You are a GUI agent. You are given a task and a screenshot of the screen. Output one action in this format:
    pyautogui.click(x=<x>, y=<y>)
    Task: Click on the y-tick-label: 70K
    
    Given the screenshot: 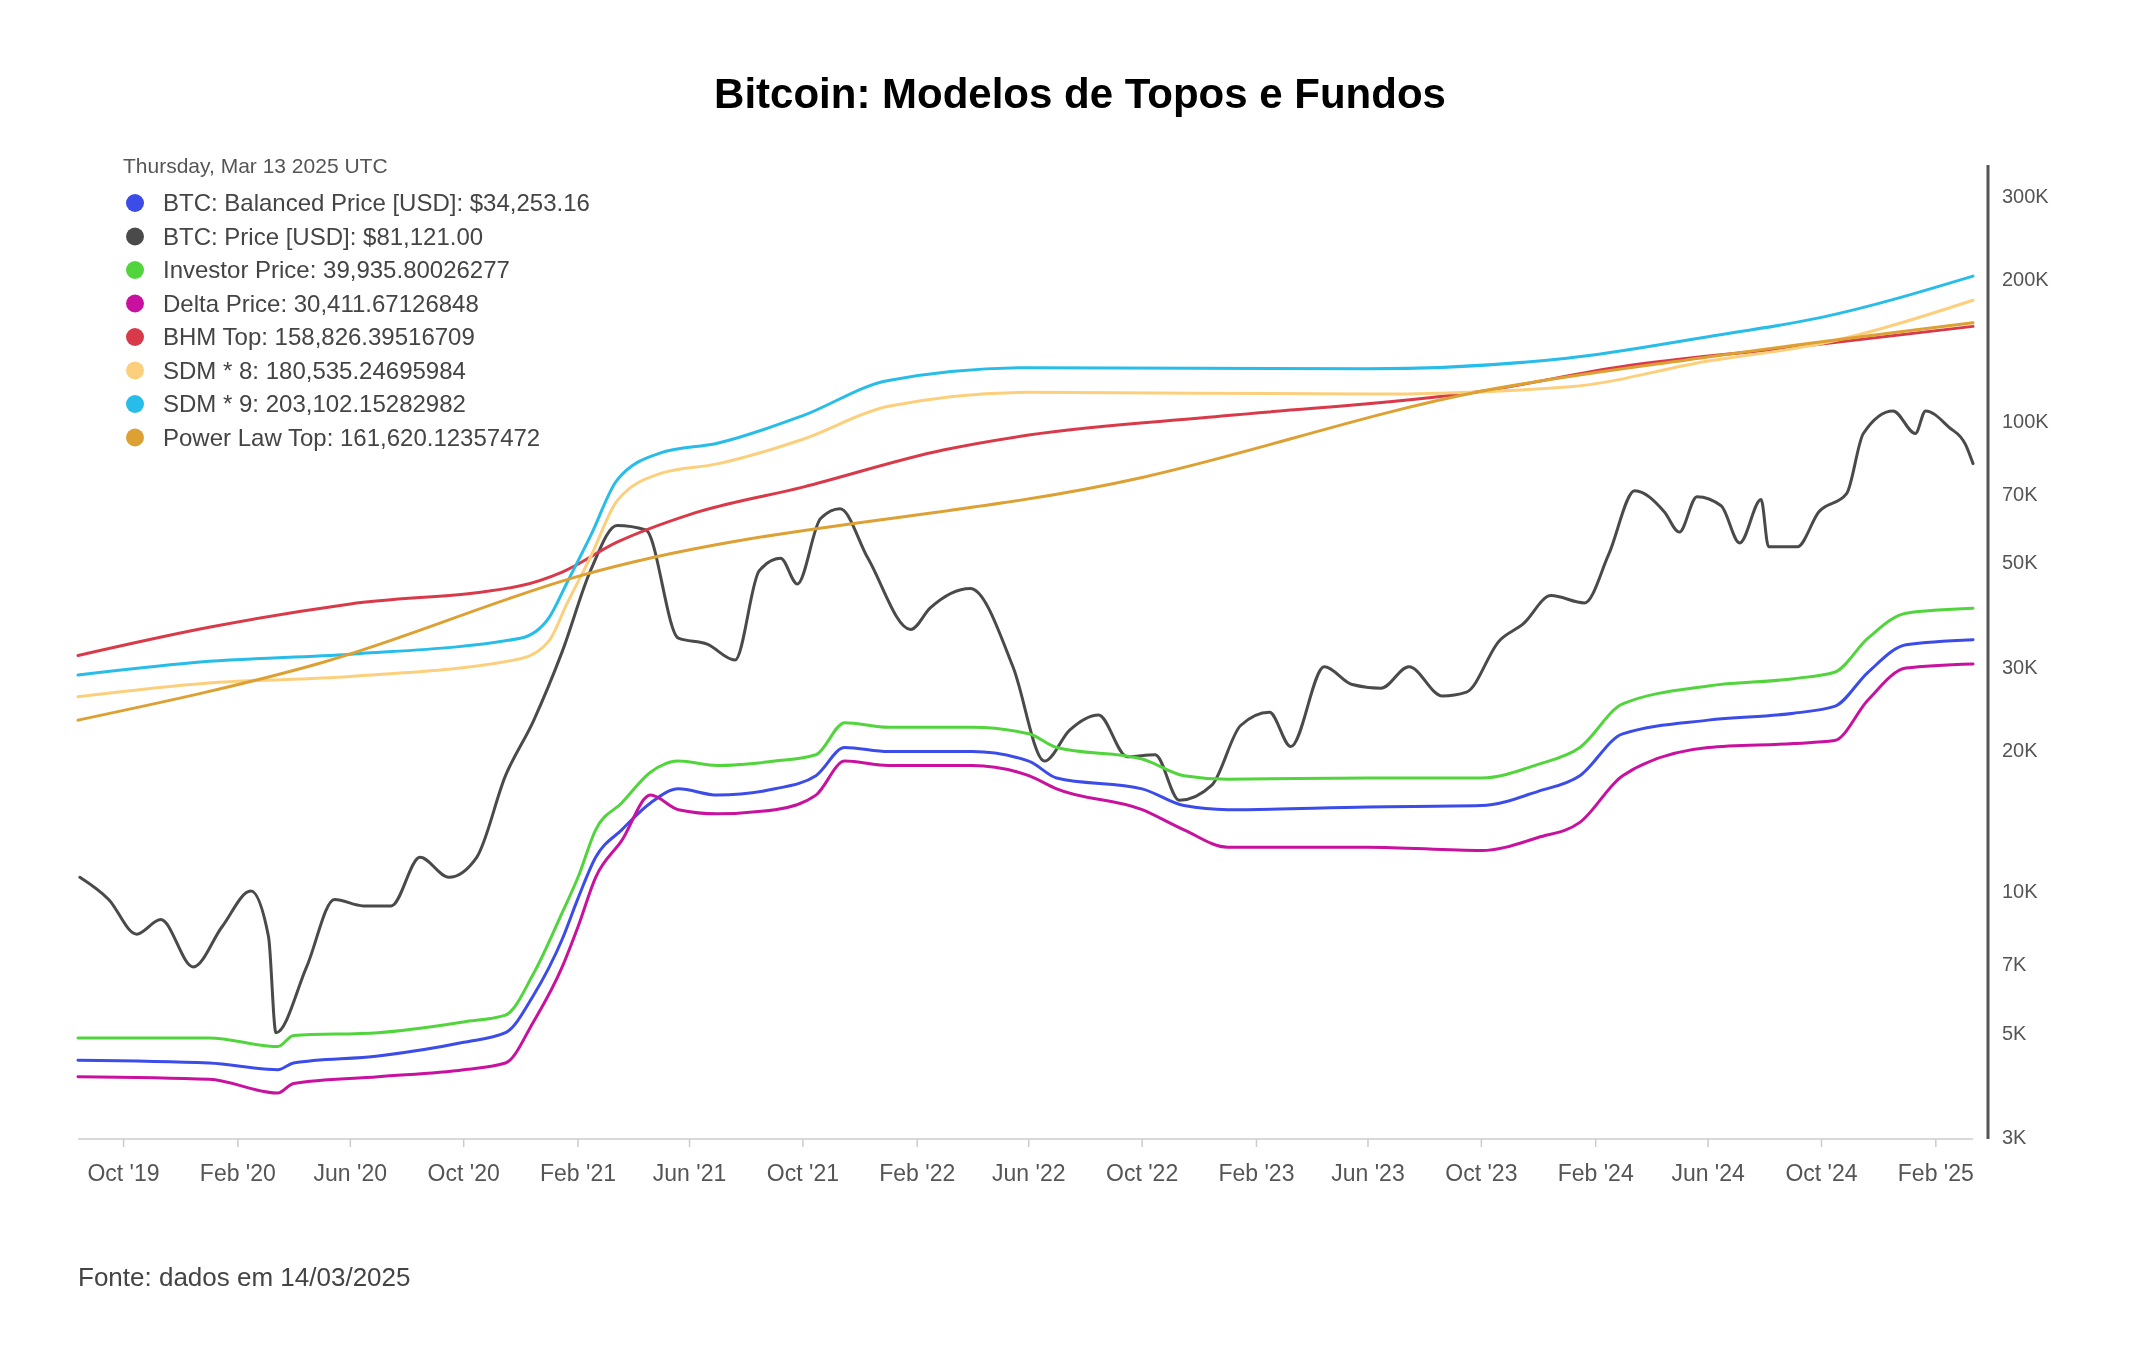 What is the action you would take?
    pyautogui.click(x=2020, y=493)
    